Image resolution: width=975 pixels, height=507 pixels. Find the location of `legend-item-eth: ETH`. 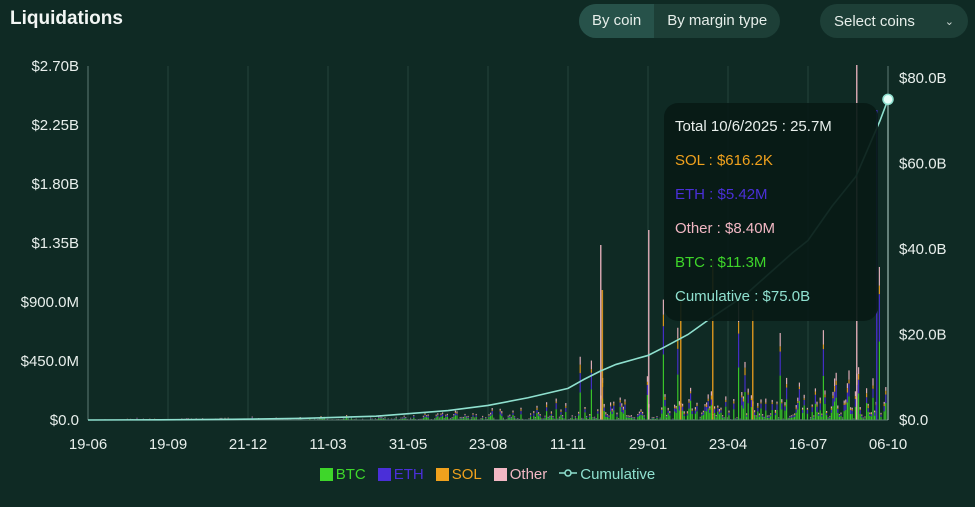

legend-item-eth: ETH is located at coordinates (400, 474).